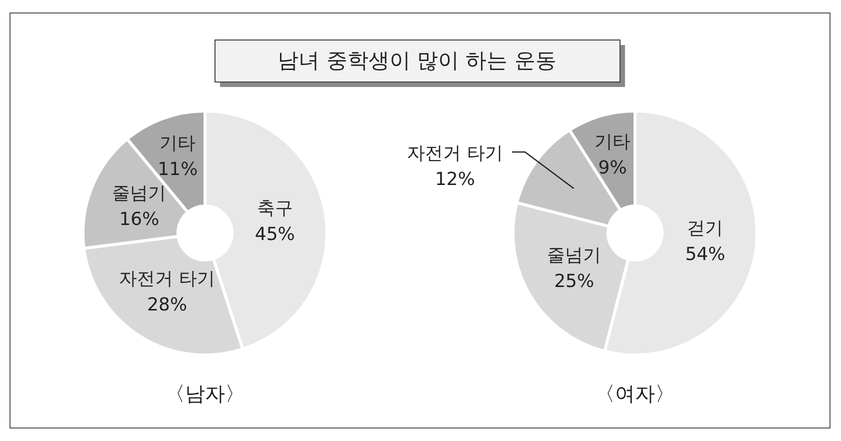 Image resolution: width=841 pixels, height=441 pixels. What do you see at coordinates (167, 305) in the screenshot?
I see `data-label: 28%` at bounding box center [167, 305].